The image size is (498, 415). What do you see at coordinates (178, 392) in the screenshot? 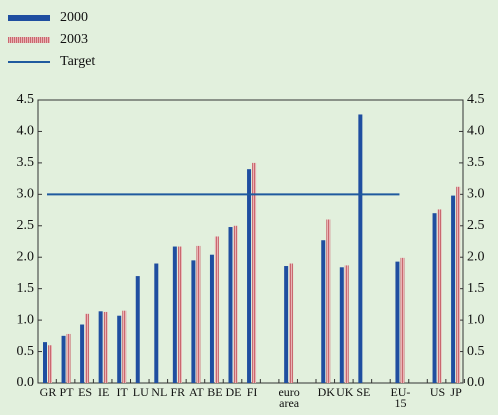
I see `x-tick-label: FR` at bounding box center [178, 392].